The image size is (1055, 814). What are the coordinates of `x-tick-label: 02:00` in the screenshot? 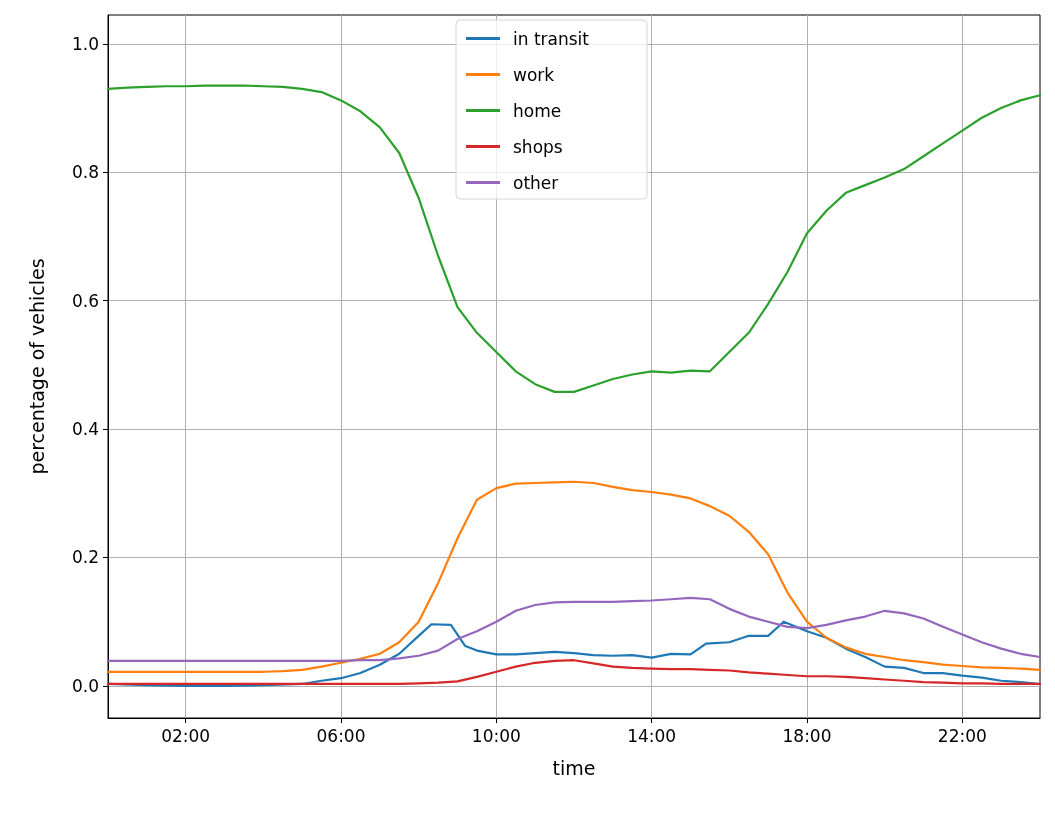 It's located at (186, 735).